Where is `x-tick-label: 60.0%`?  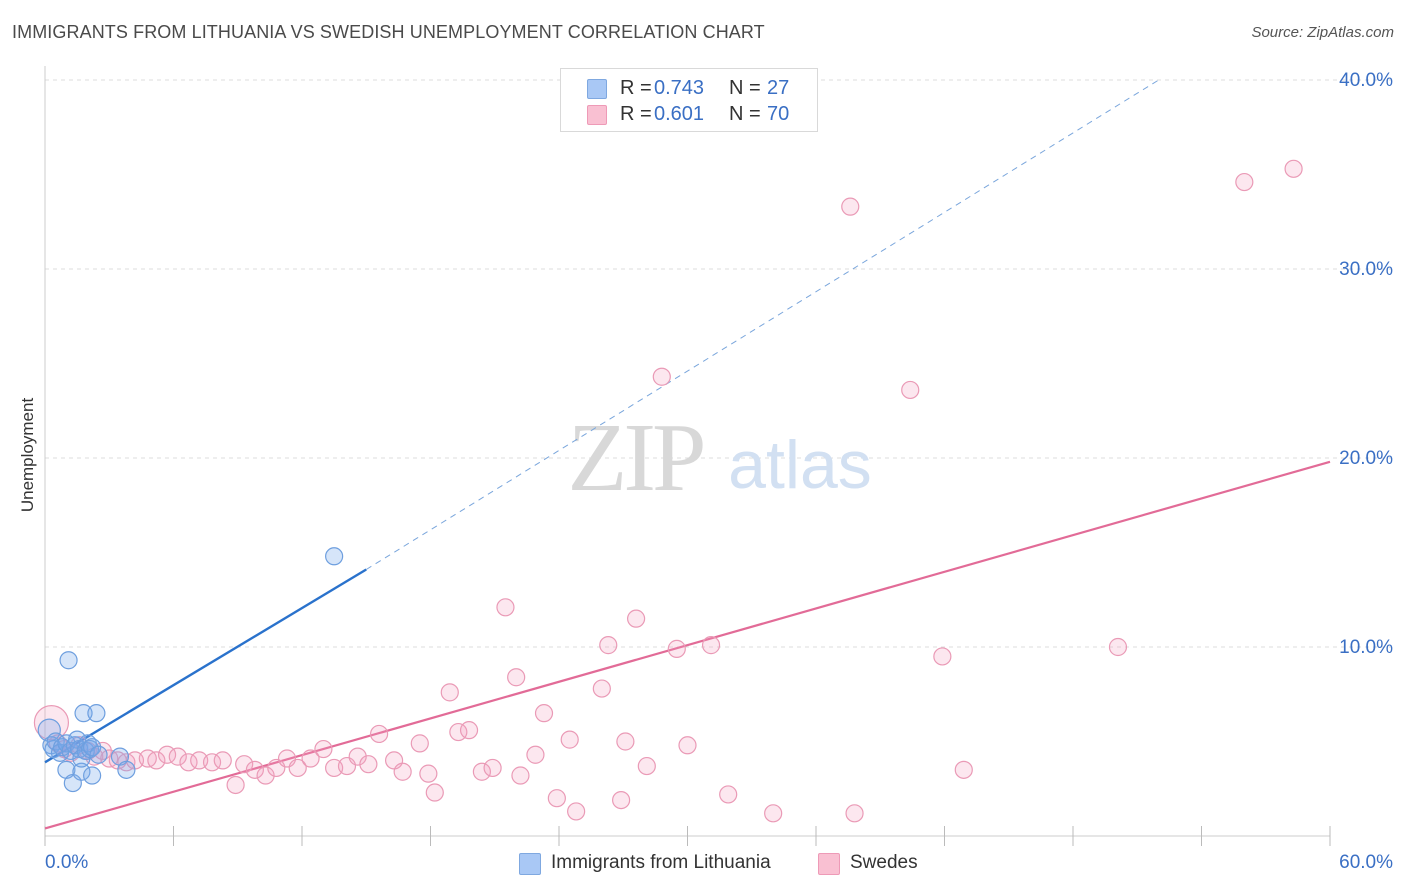 x-tick-label: 60.0% is located at coordinates (1366, 862).